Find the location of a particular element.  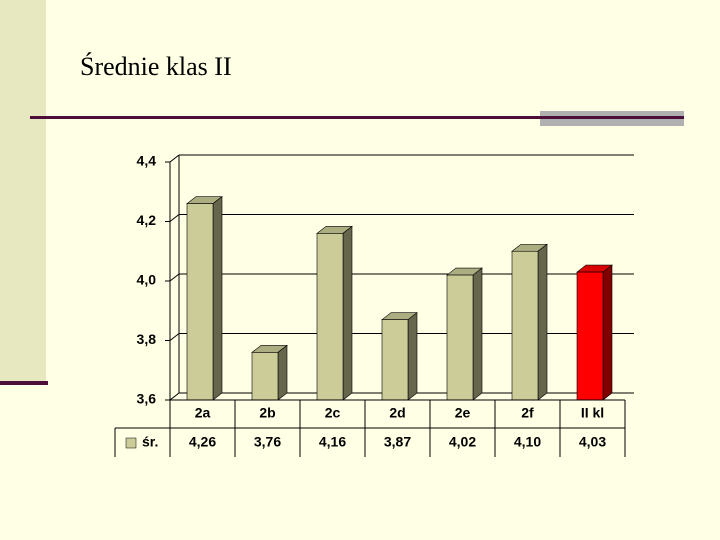

data-label: 4,10 is located at coordinates (527, 442).